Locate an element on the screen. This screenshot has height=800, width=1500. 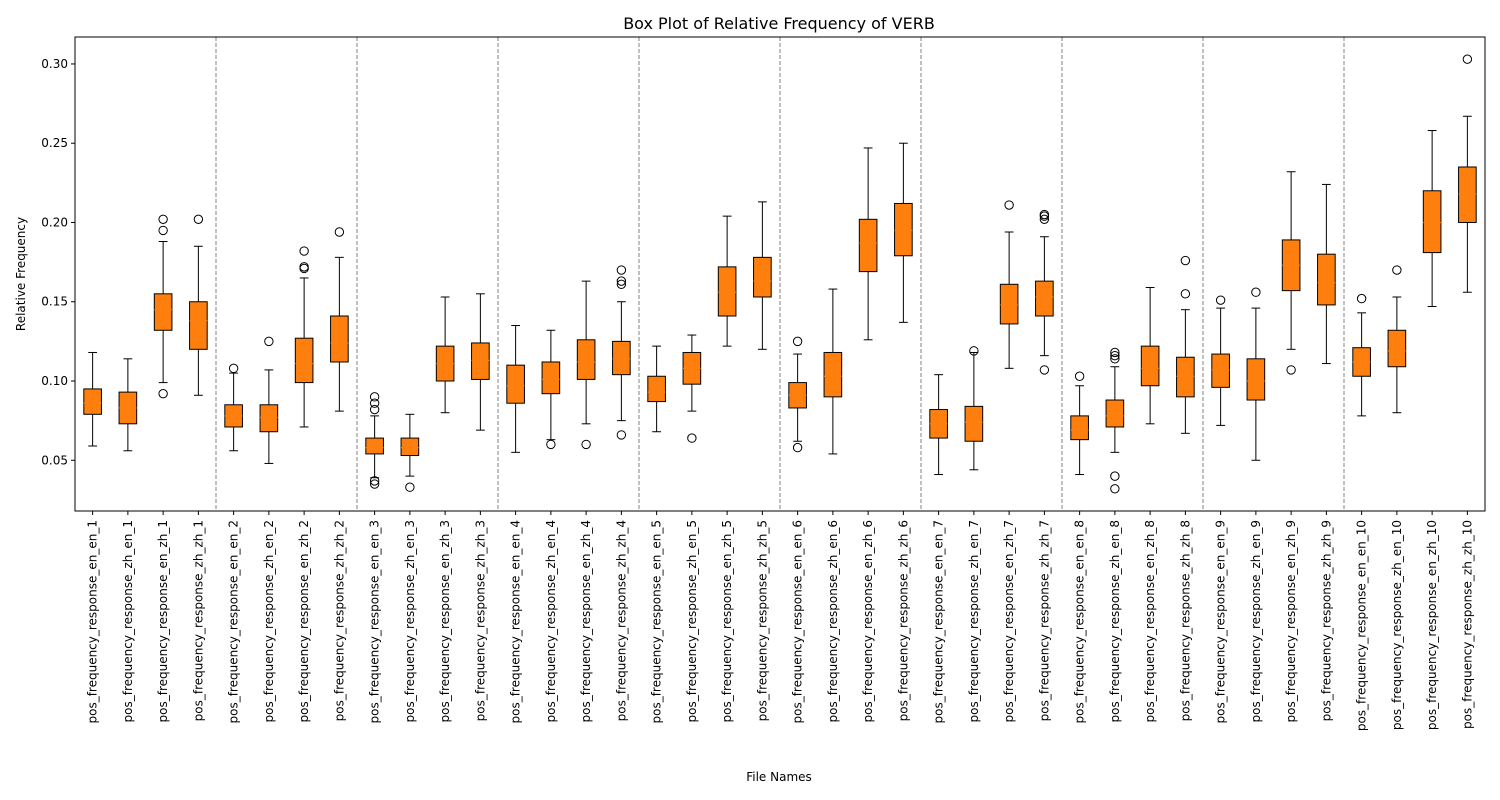
x-tick-label: pos_frequency_response_en_zh_10 is located at coordinates (1432, 625).